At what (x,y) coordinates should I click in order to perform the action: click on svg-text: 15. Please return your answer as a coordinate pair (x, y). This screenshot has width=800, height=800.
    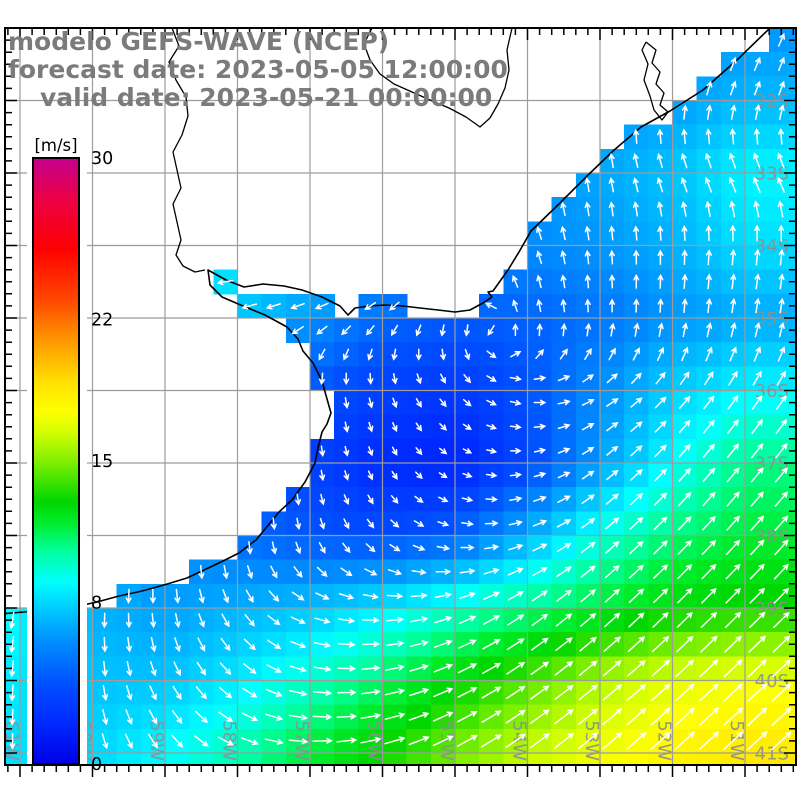
    Looking at the image, I should click on (102, 462).